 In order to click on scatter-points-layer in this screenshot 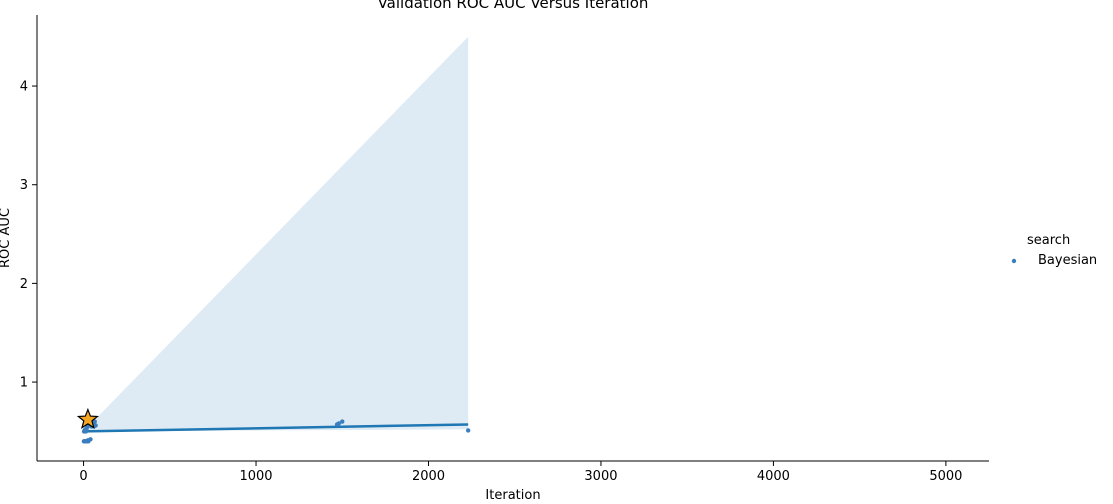, I will do `click(276, 430)`.